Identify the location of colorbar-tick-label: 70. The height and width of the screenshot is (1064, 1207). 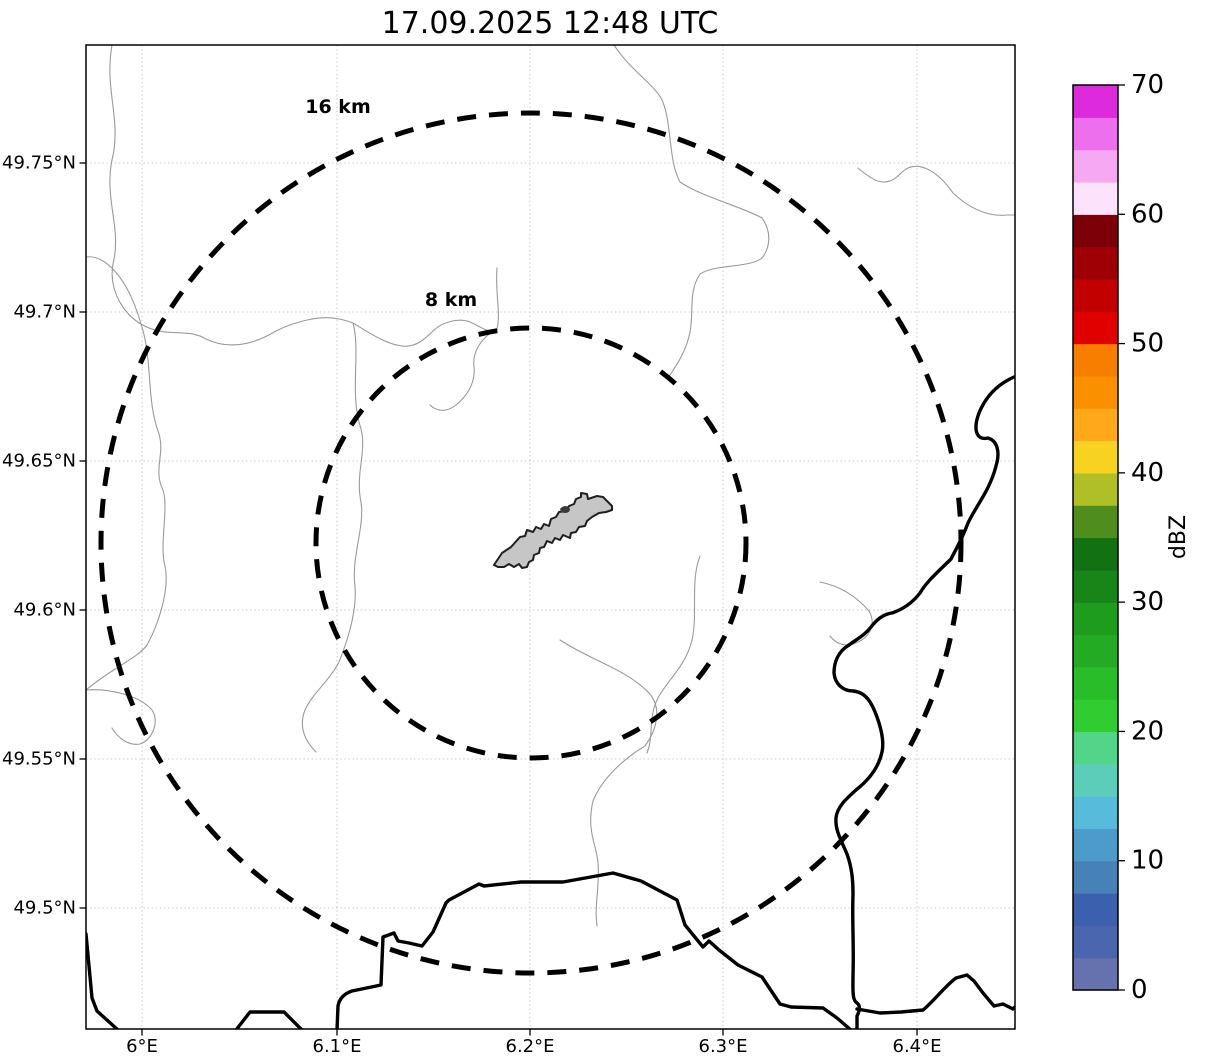
(1147, 85).